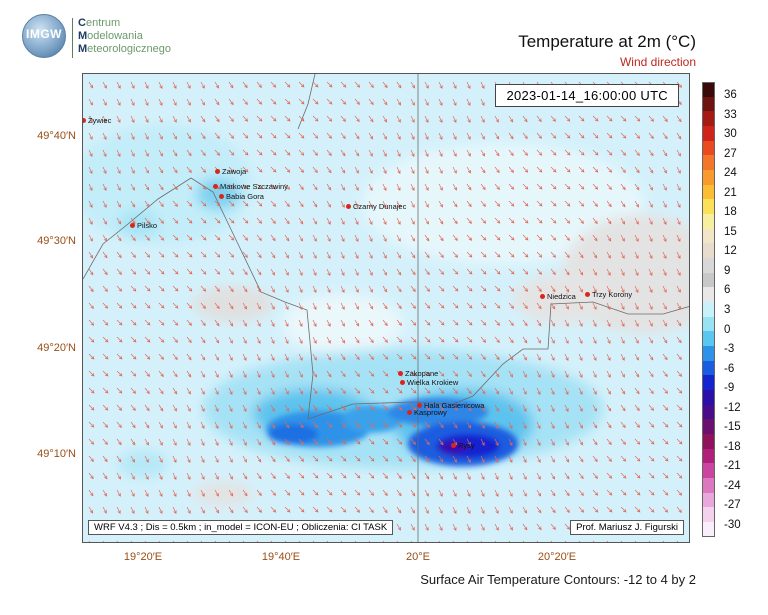  Describe the element at coordinates (463, 445) in the screenshot. I see `city-marker: Rysy` at that location.